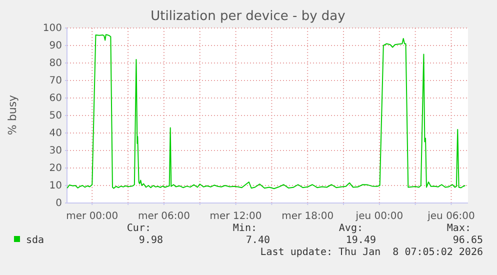  What do you see at coordinates (55, 151) in the screenshot?
I see `y-tick-label: 30` at bounding box center [55, 151].